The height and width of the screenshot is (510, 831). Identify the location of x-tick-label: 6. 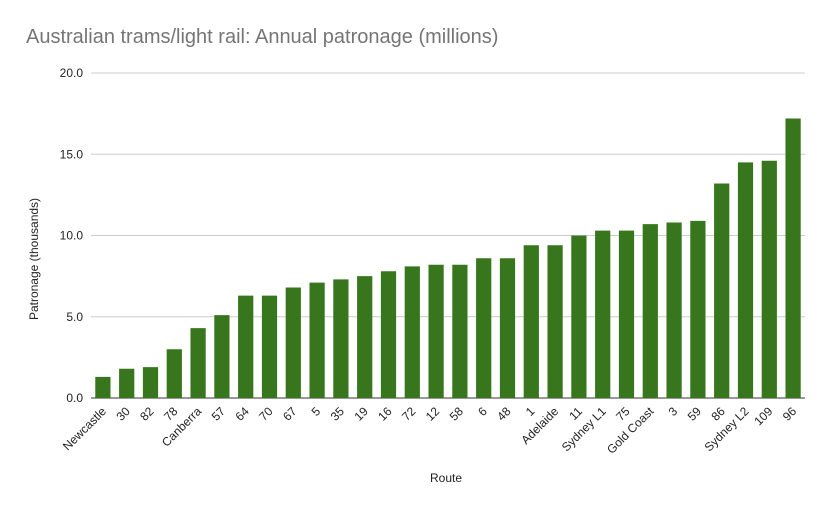
(482, 411).